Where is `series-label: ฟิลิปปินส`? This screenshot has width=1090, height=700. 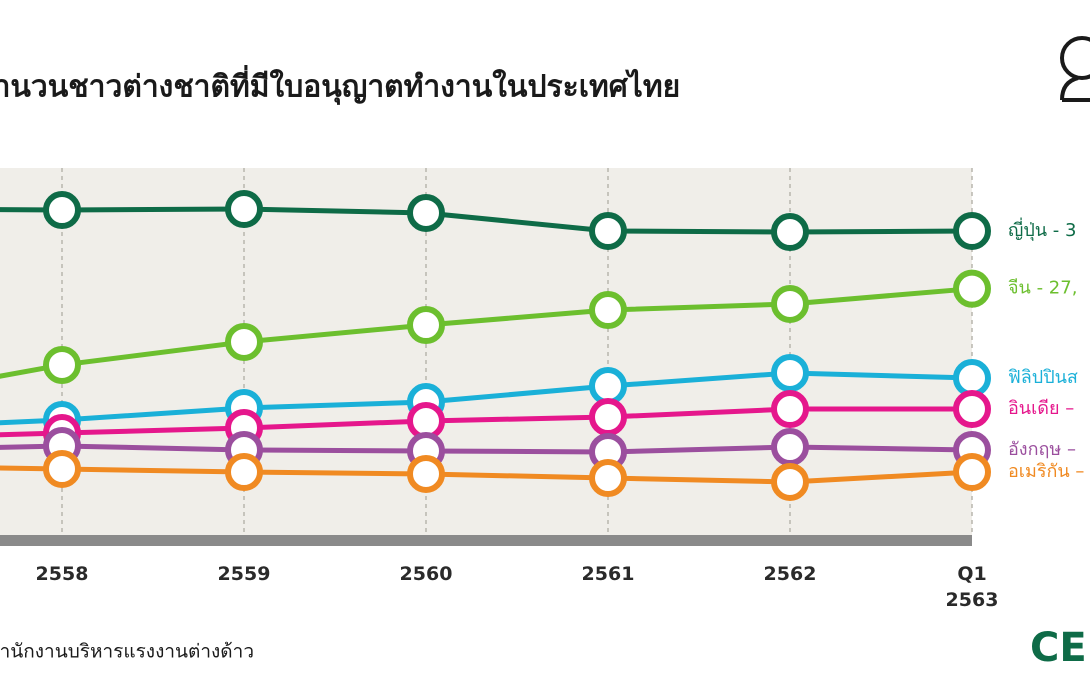 series-label: ฟิลิปปินส is located at coordinates (1043, 377).